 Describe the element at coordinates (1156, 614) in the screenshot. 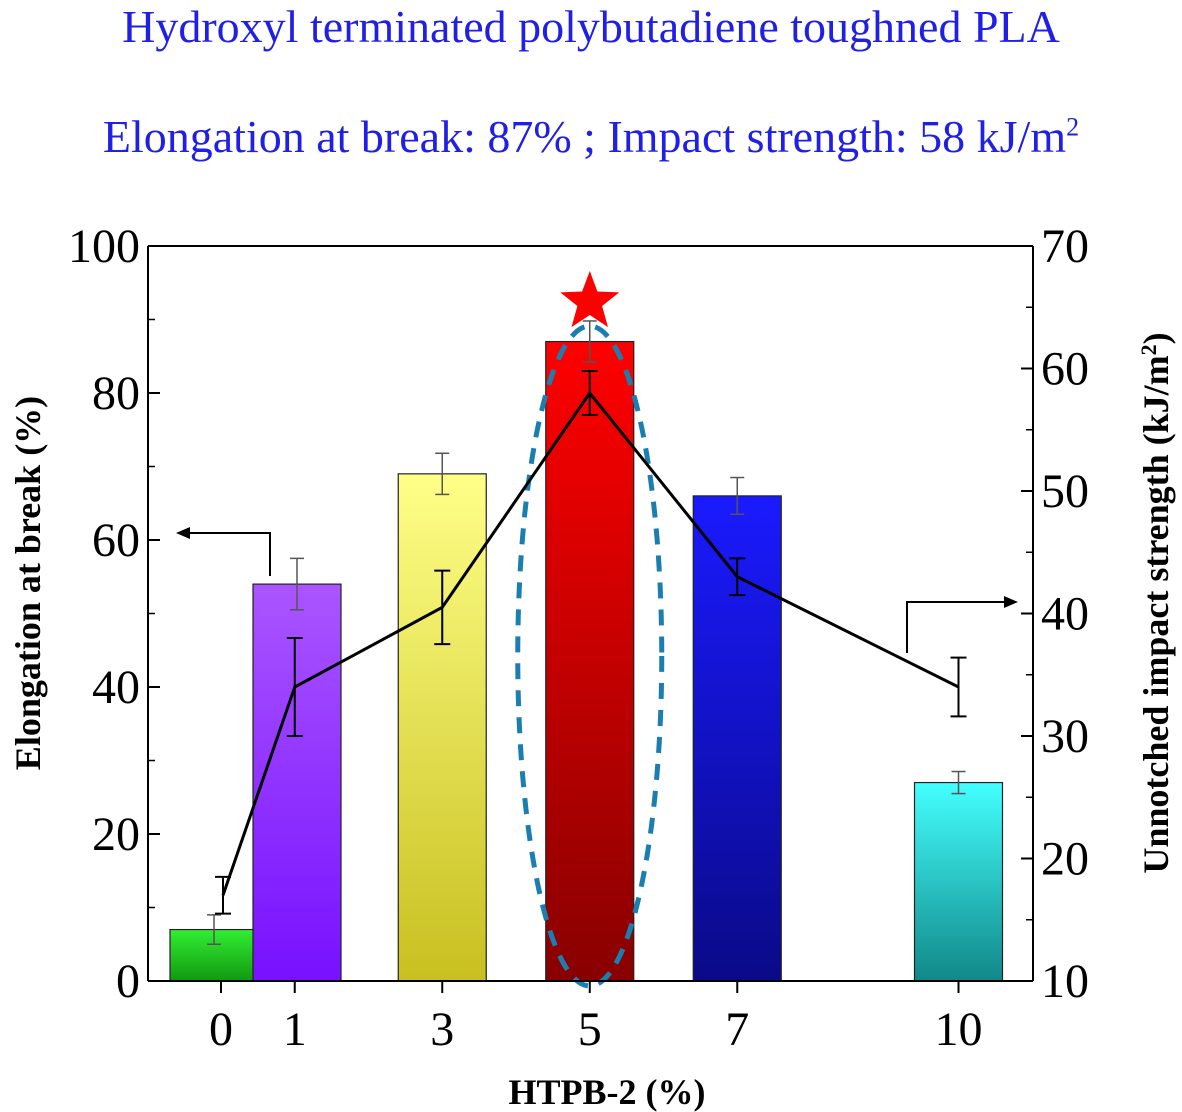

I see `right-axis-label-text: Unnotched impact strength (kJ/m` at that location.